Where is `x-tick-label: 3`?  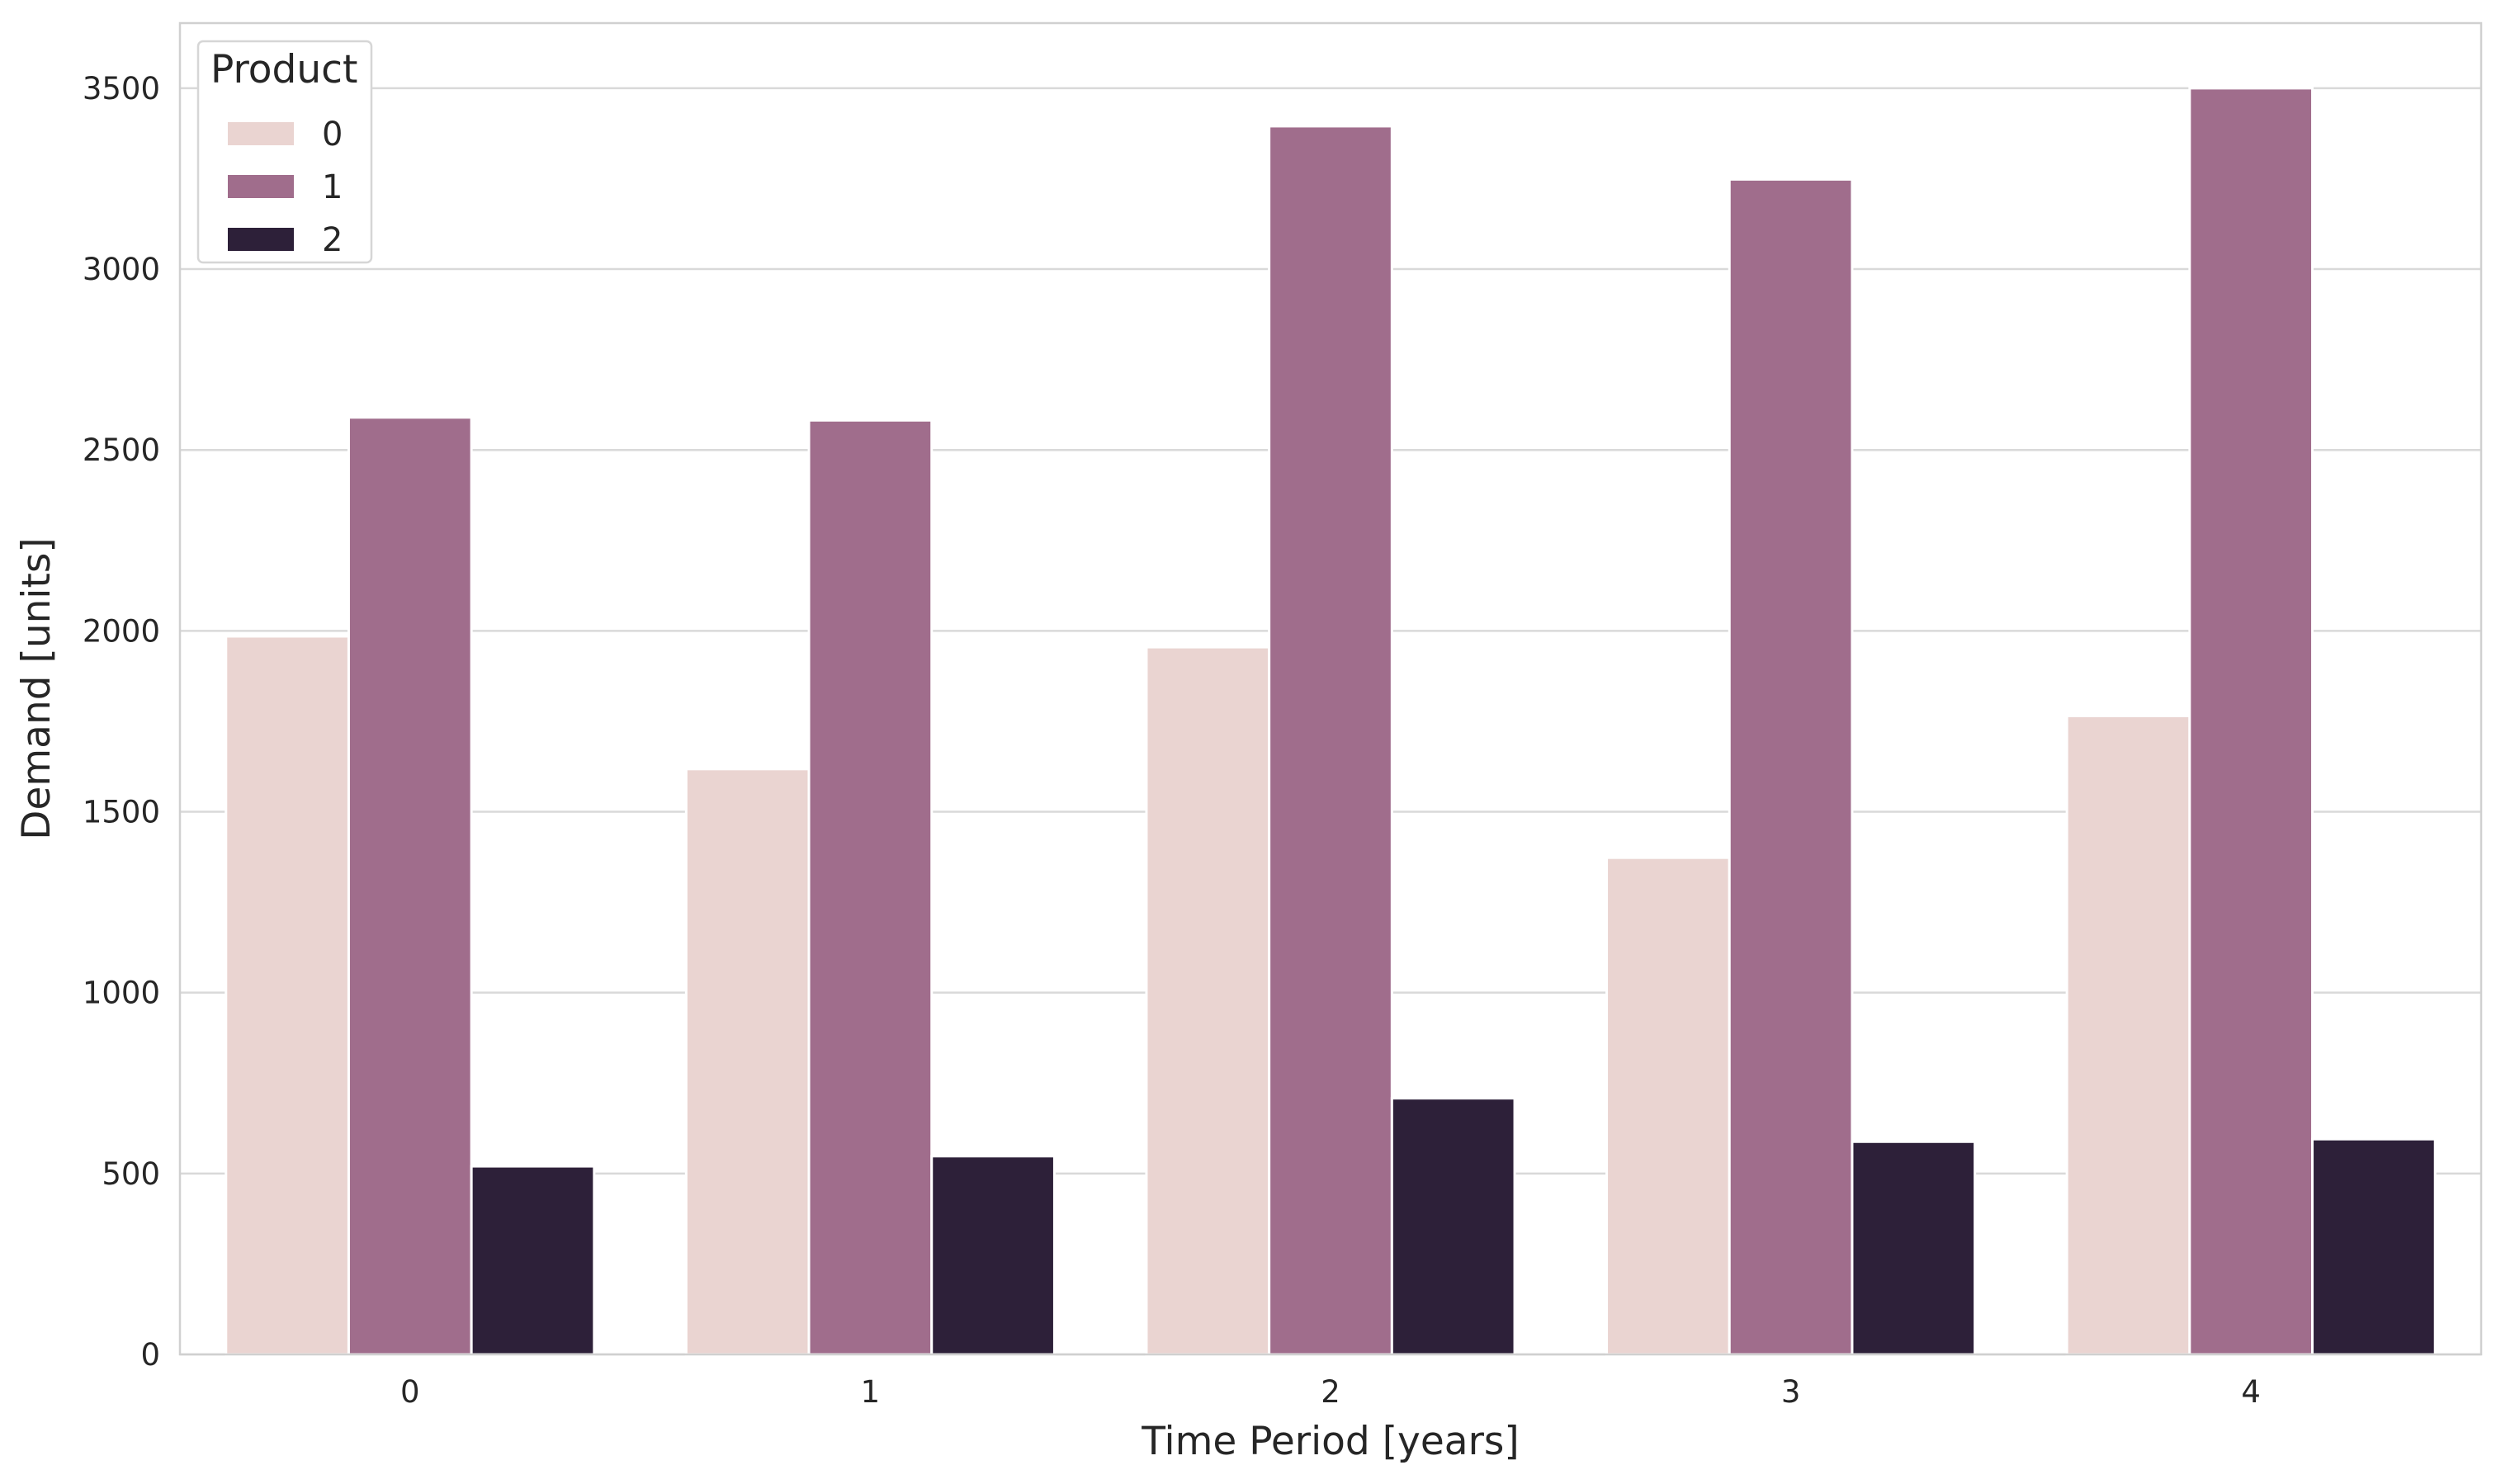
x-tick-label: 3 is located at coordinates (1791, 1392).